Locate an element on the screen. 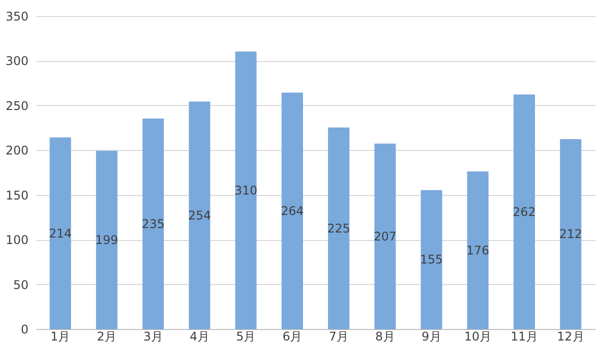  data-label: 262 is located at coordinates (524, 211).